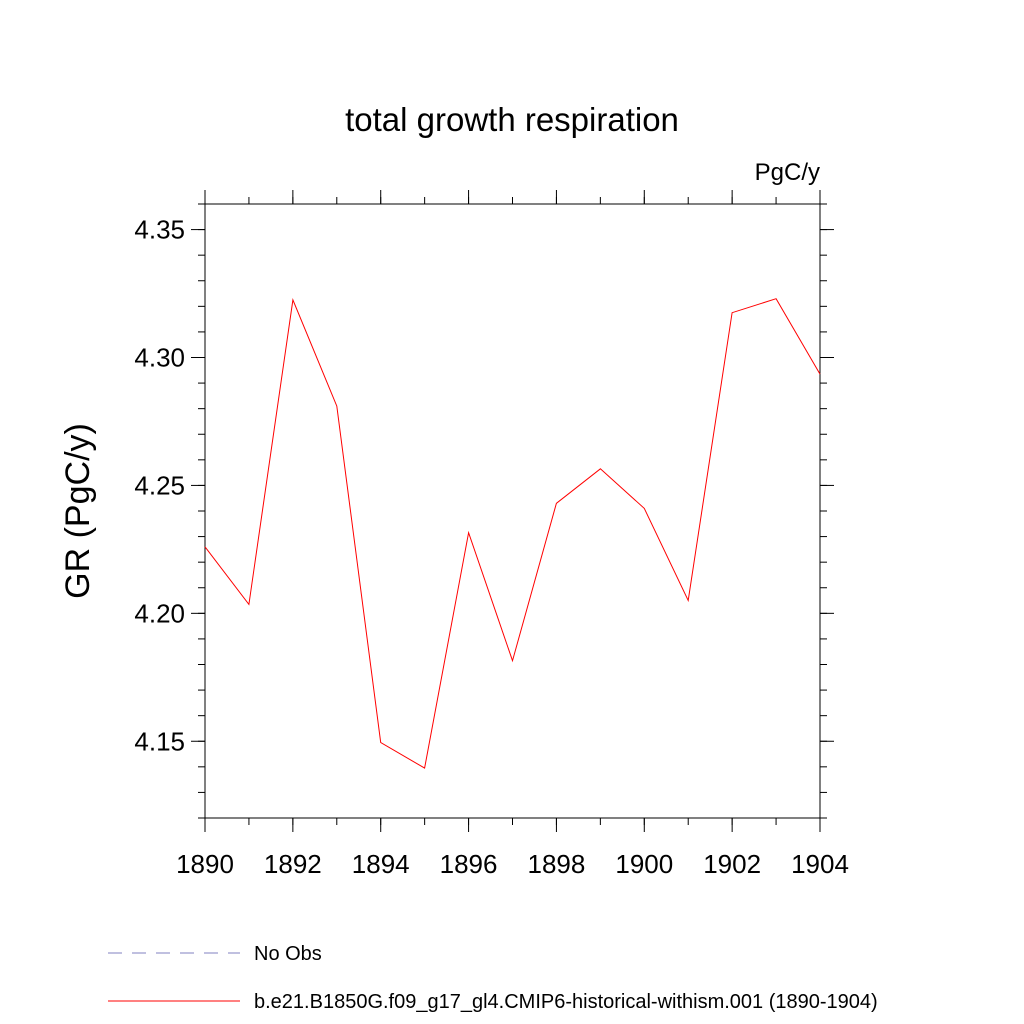 Image resolution: width=1024 pixels, height=1024 pixels. Describe the element at coordinates (159, 485) in the screenshot. I see `y-tick-label: 4.25` at that location.